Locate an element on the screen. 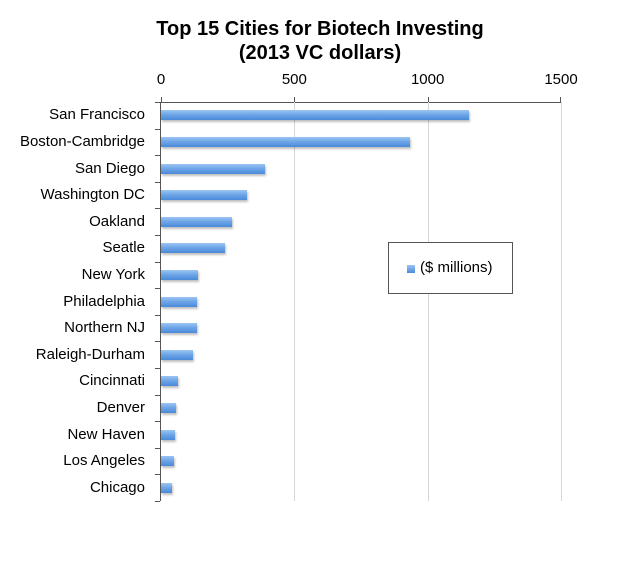 This screenshot has height=570, width=640. x-tick-label: 1500 is located at coordinates (561, 79).